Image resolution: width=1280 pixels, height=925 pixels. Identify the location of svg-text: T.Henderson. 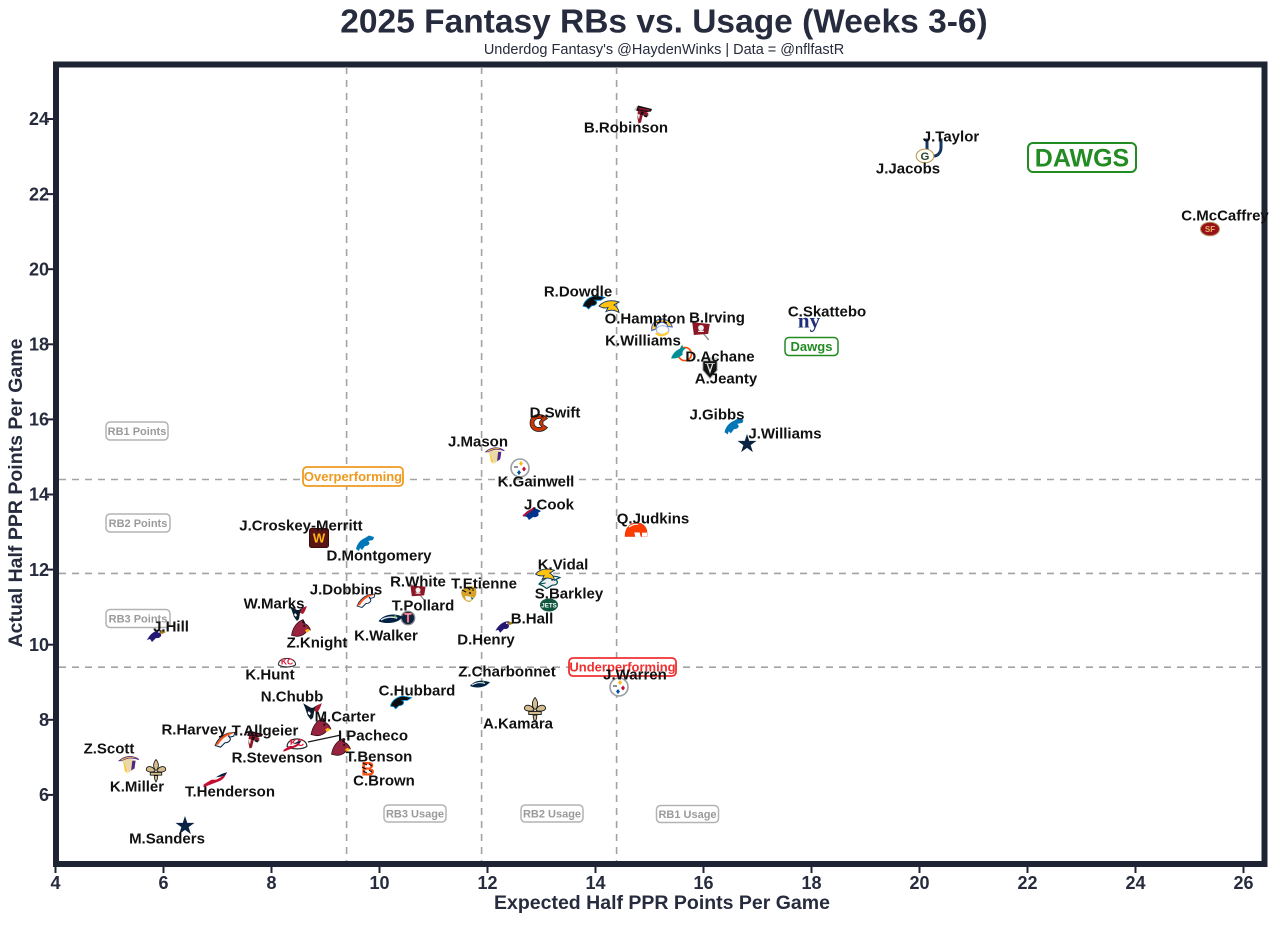
(230, 791).